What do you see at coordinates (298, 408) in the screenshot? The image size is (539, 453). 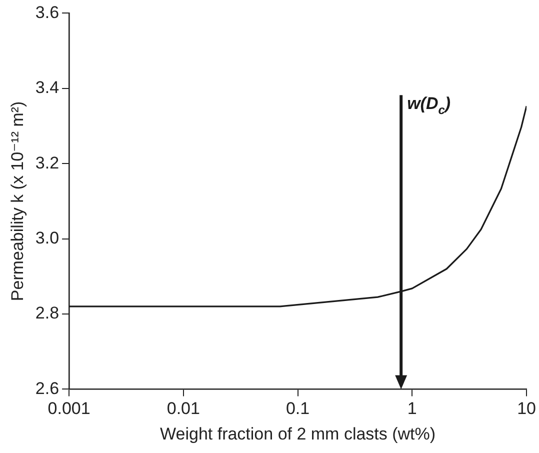 I see `x-tick-label: 0.1` at bounding box center [298, 408].